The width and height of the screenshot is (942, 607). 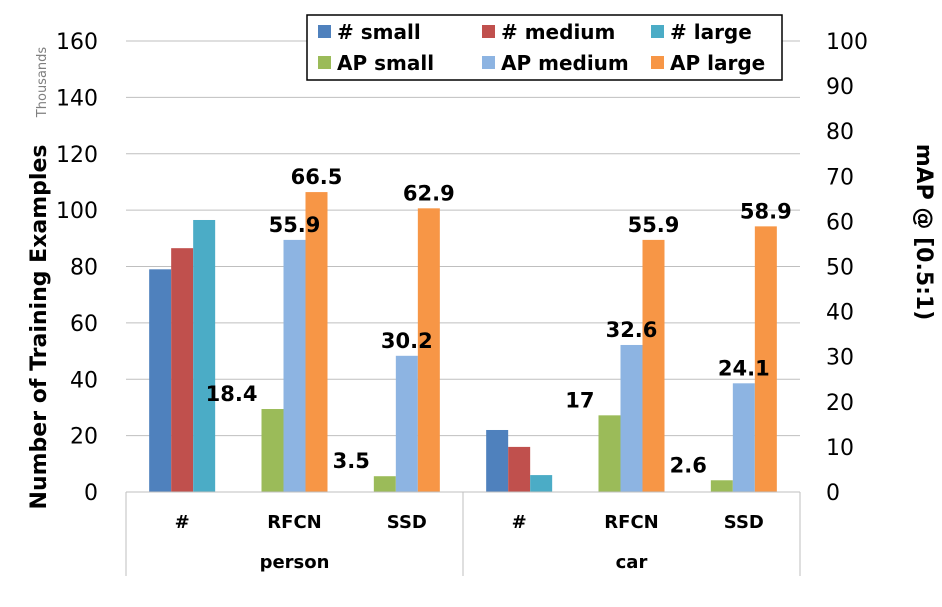 What do you see at coordinates (294, 522) in the screenshot?
I see `category-label-person-rfcn: RFCN` at bounding box center [294, 522].